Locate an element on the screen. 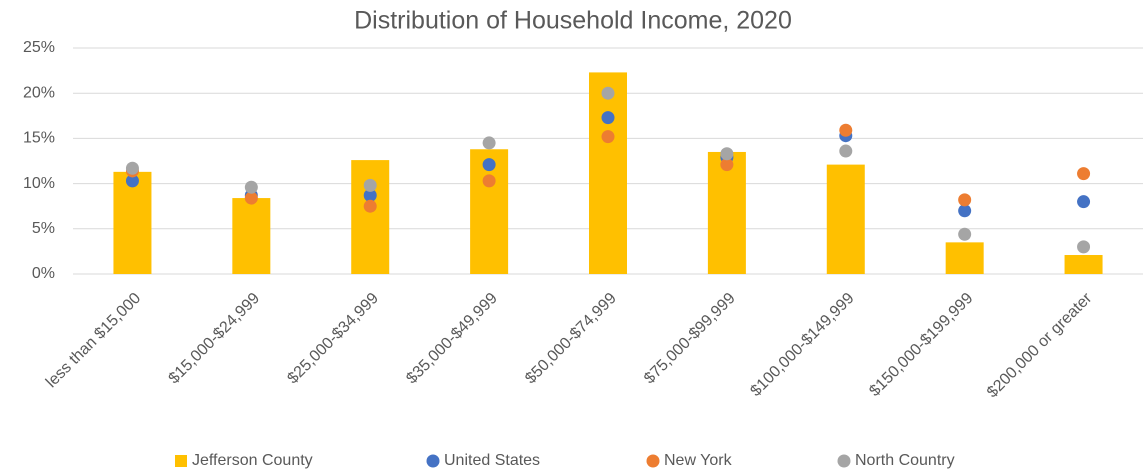  x-tick-label: $35,000-$49,999 is located at coordinates (452, 339).